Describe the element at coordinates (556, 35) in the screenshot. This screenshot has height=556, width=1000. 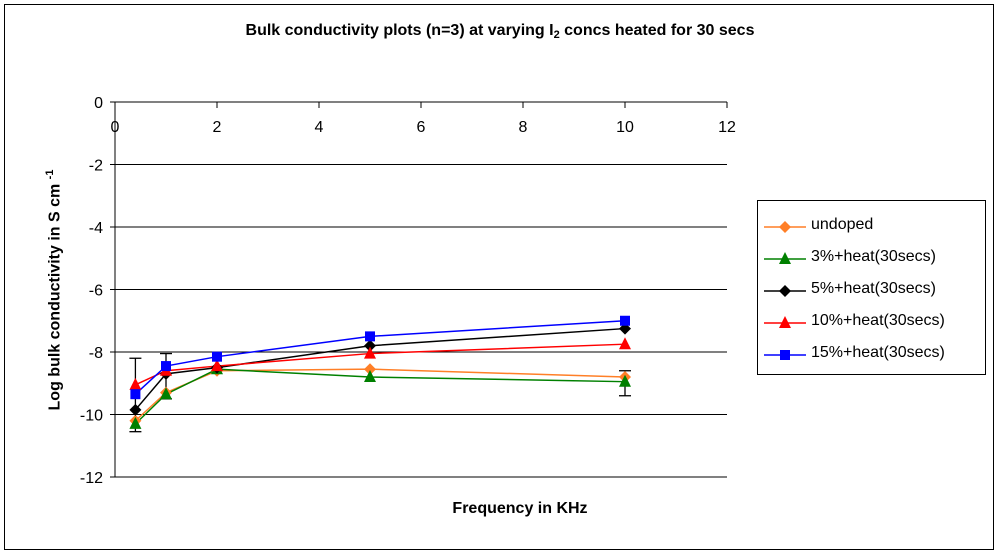
I see `title-subscript: 2` at that location.